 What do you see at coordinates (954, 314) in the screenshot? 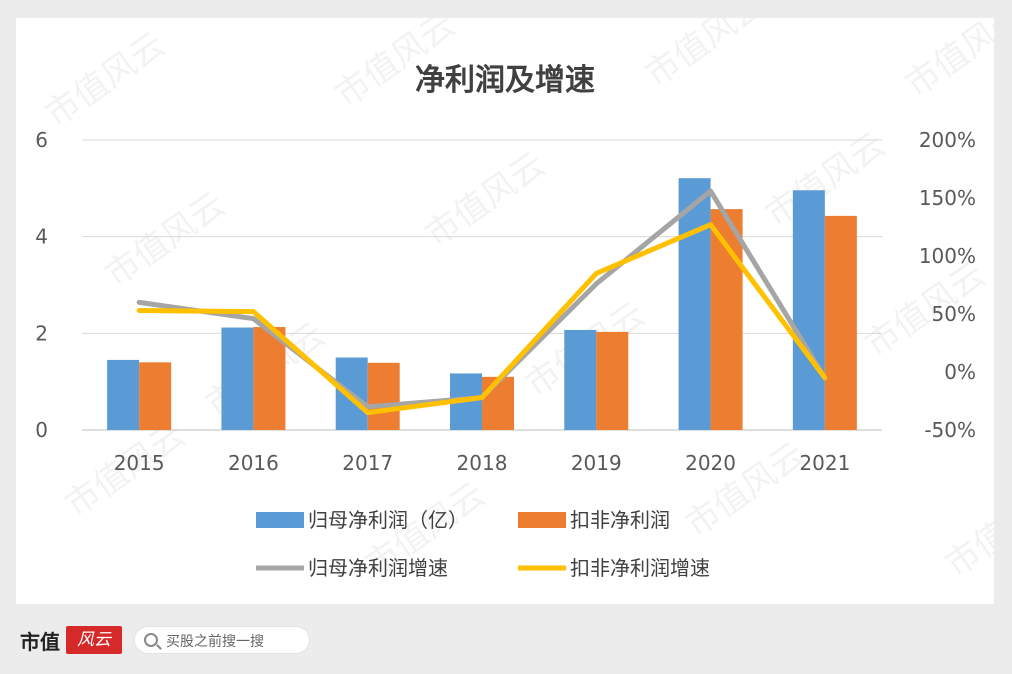
I see `y-right-tick-label: 50%` at bounding box center [954, 314].